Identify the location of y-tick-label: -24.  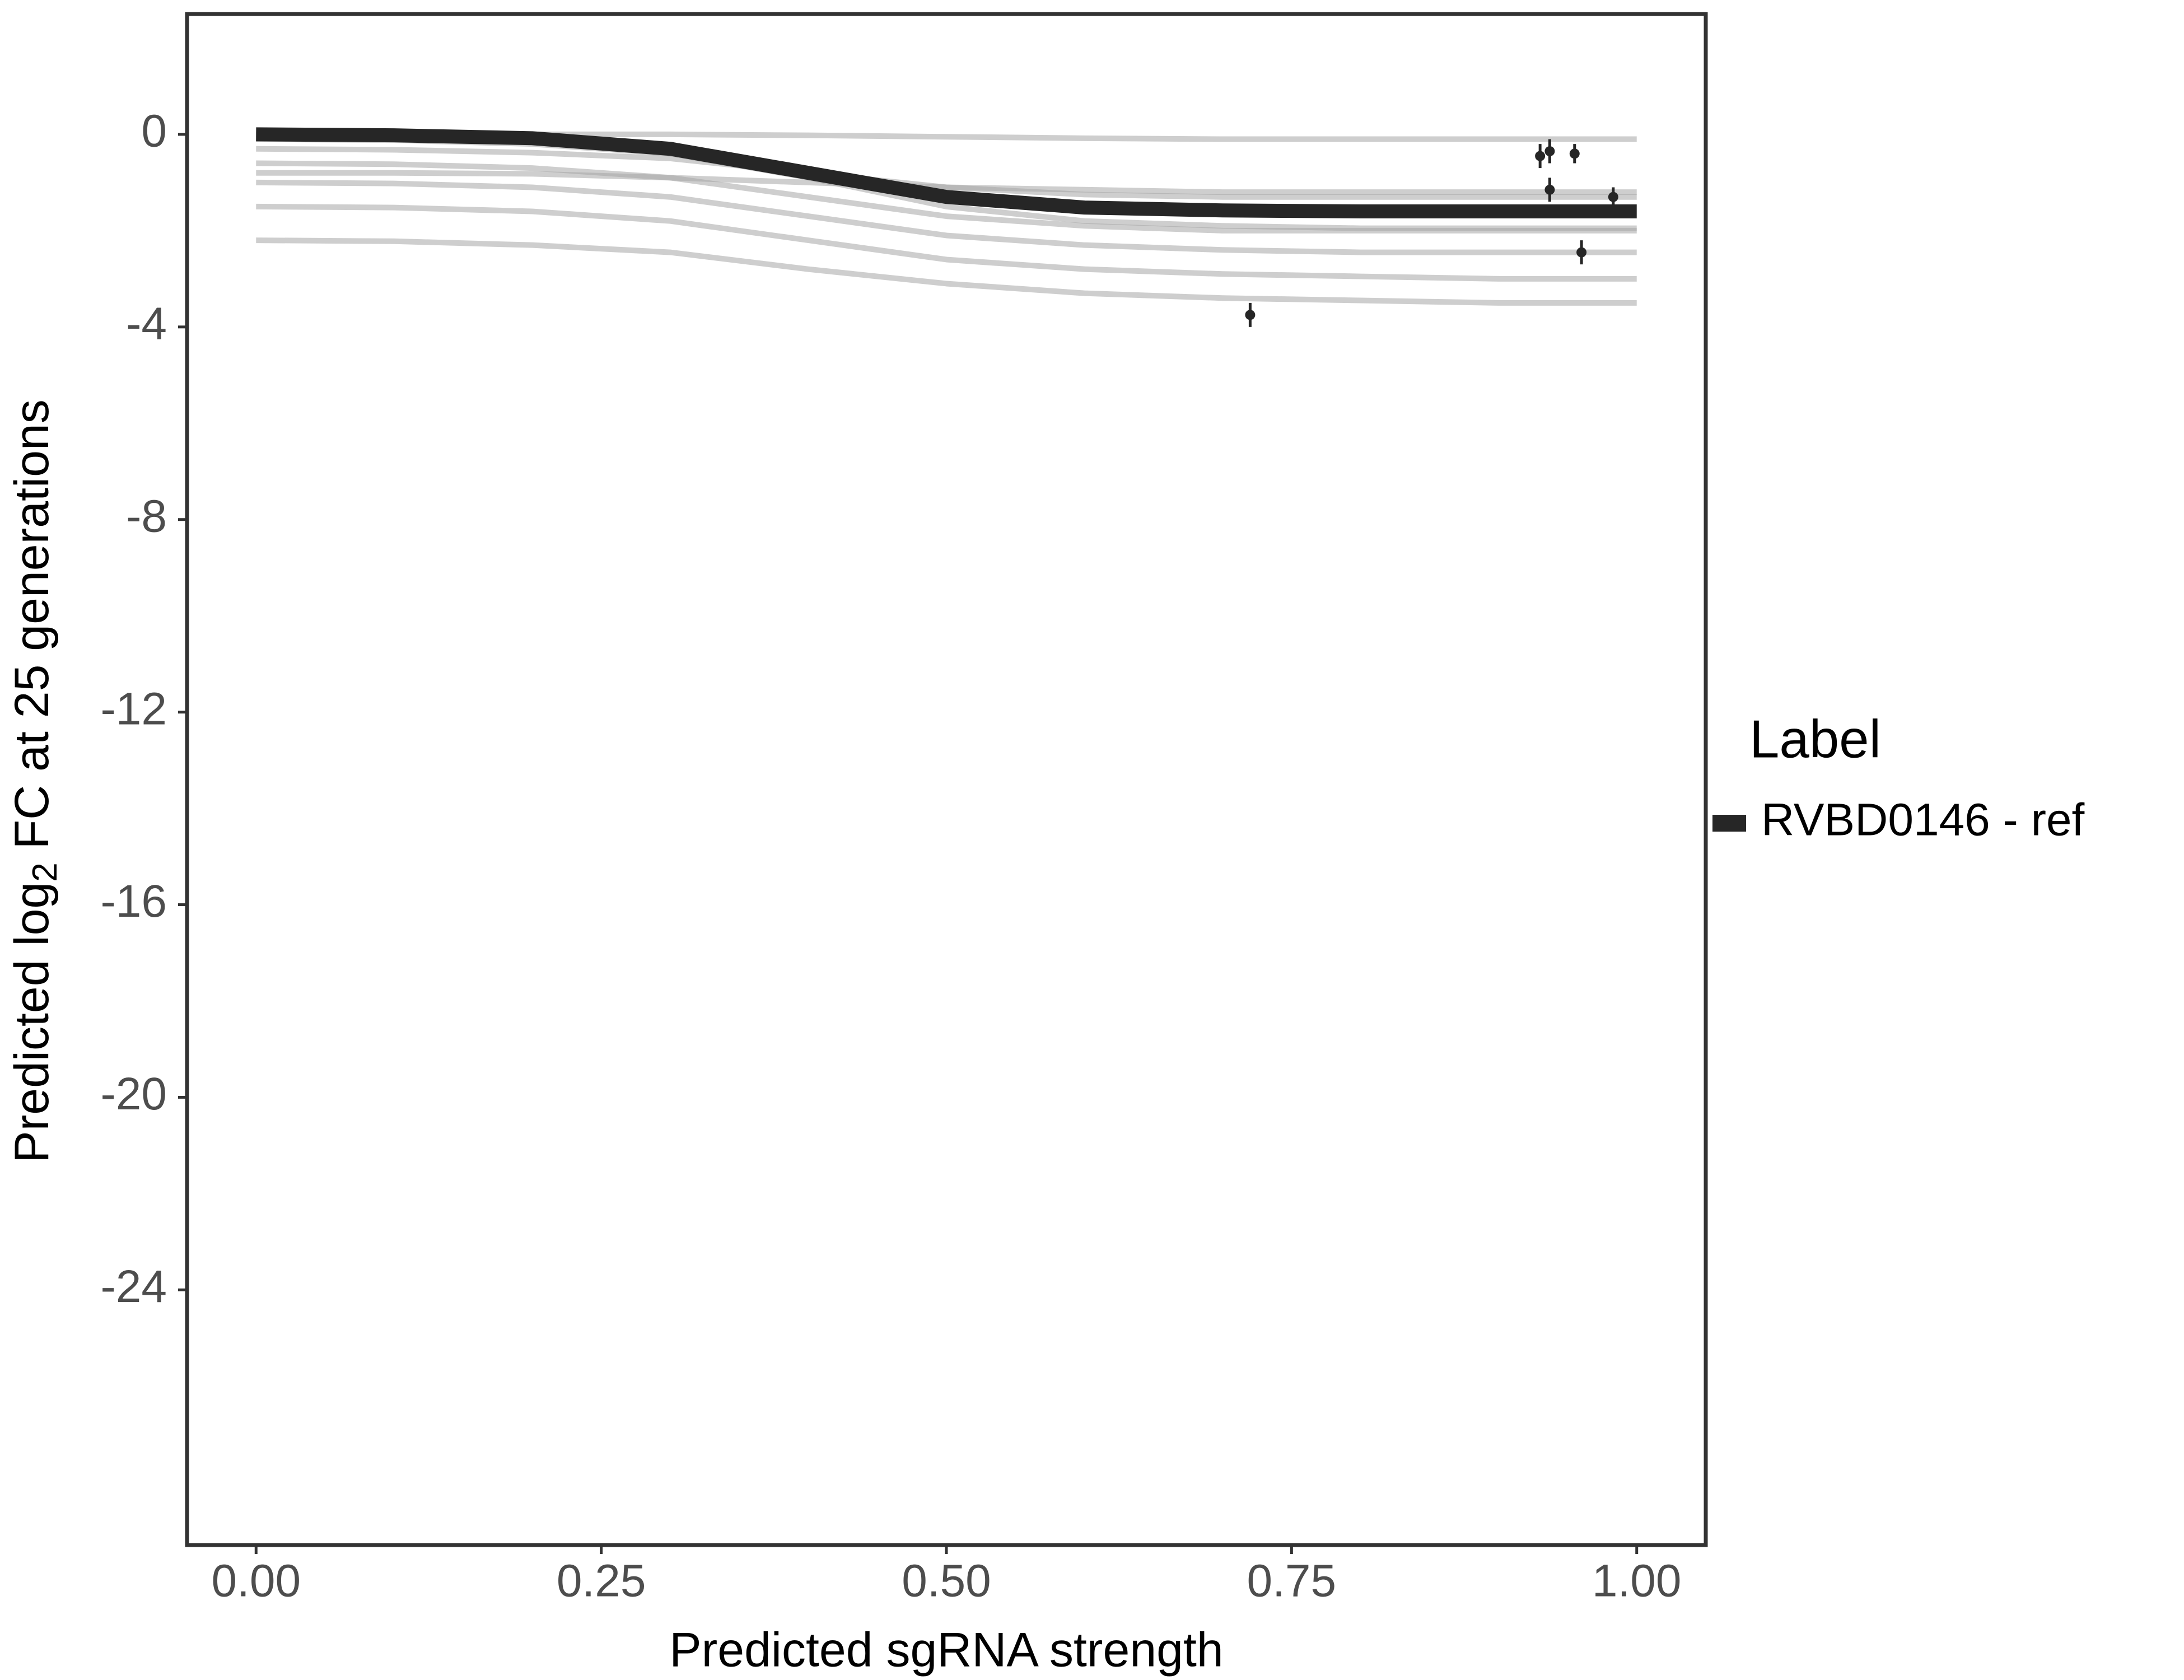
(134, 1287).